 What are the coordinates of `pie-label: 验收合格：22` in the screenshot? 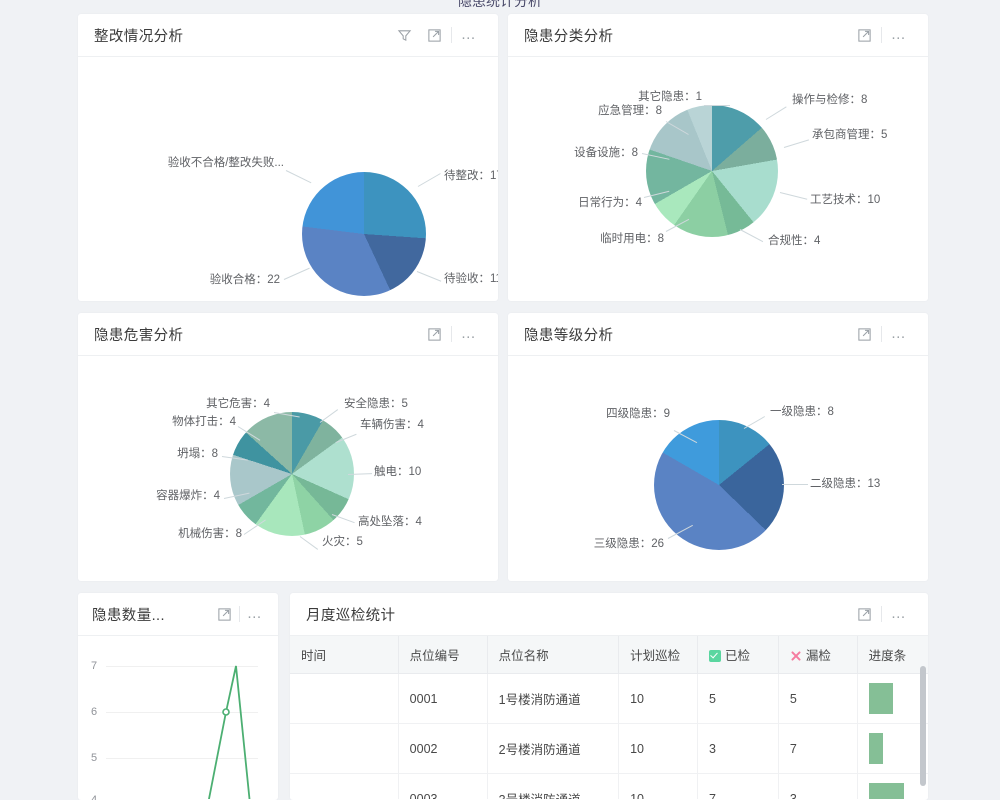 It's located at (244, 280).